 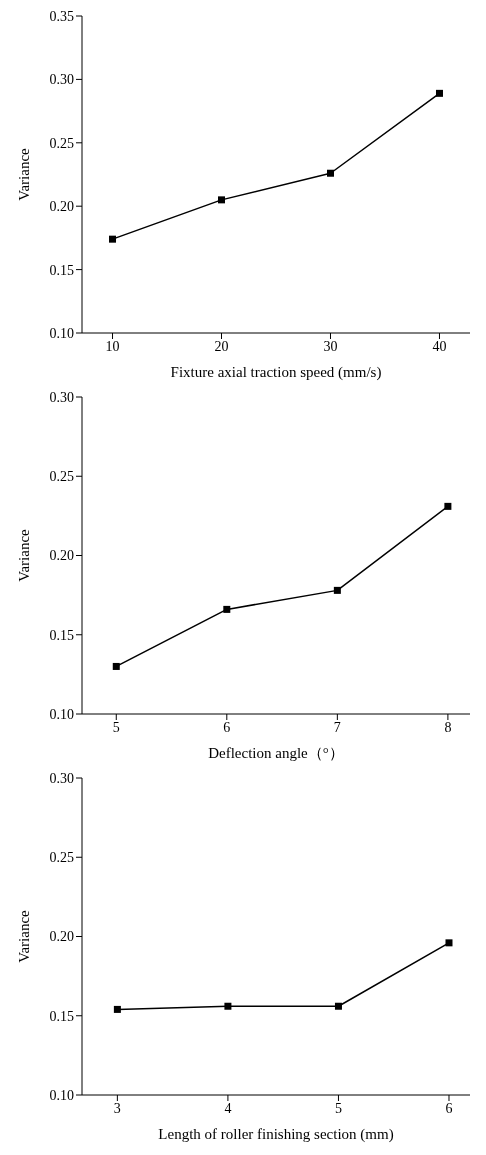 I want to click on x-tick-label: 3, so click(x=117, y=1108).